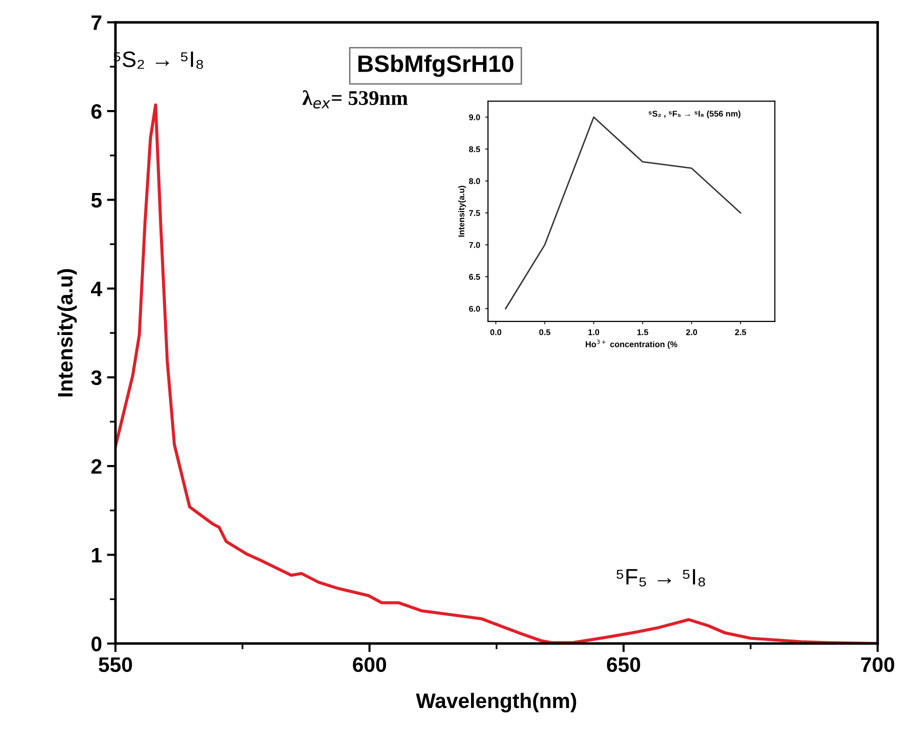 The width and height of the screenshot is (902, 744). What do you see at coordinates (97, 644) in the screenshot?
I see `y-tick-label: 0` at bounding box center [97, 644].